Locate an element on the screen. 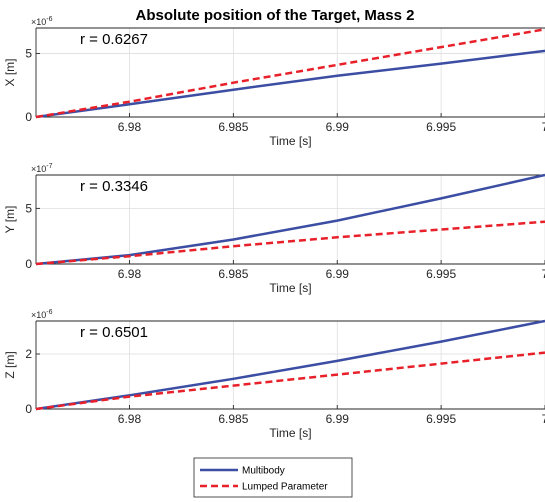  correlation-annotation: r = 0.6267 is located at coordinates (114, 39).